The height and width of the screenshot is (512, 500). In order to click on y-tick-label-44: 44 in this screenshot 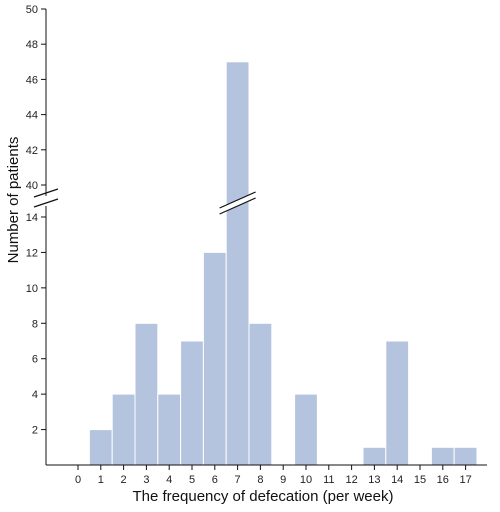, I will do `click(32, 116)`.